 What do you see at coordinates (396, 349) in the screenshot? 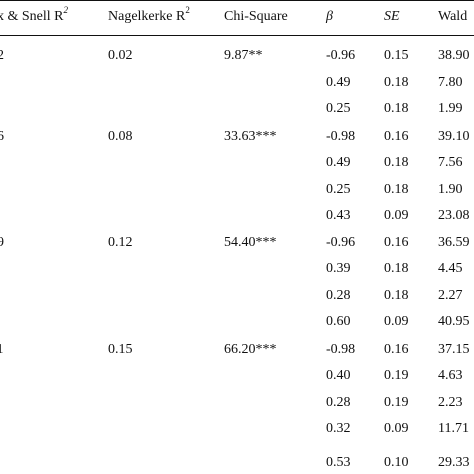
I see `model-4-row-1-se: 0.16` at bounding box center [396, 349].